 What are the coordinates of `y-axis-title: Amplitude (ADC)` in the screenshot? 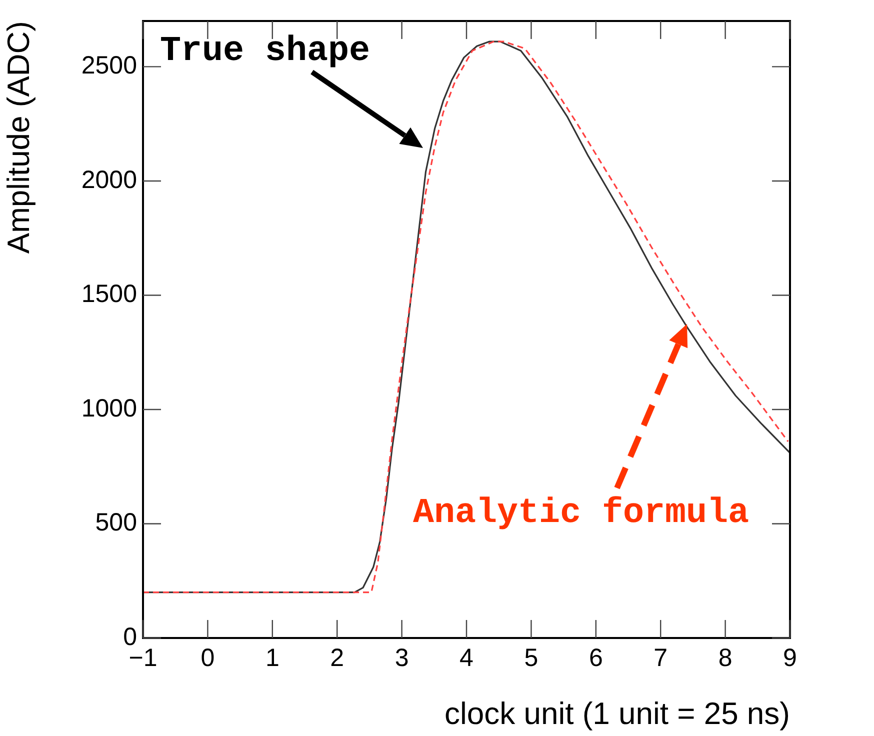 It's located at (18, 137).